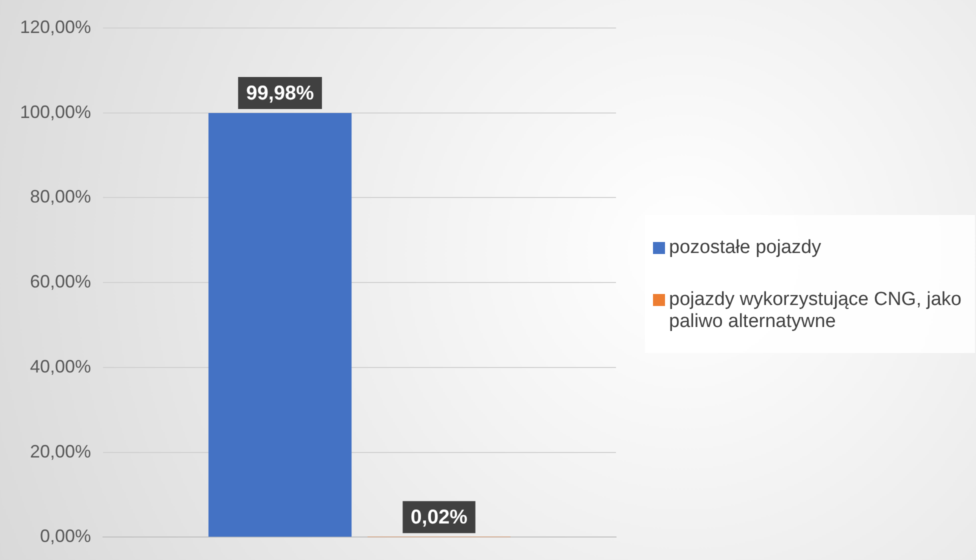 Image resolution: width=976 pixels, height=560 pixels. What do you see at coordinates (56, 112) in the screenshot?
I see `y-tick-label: 100,00%` at bounding box center [56, 112].